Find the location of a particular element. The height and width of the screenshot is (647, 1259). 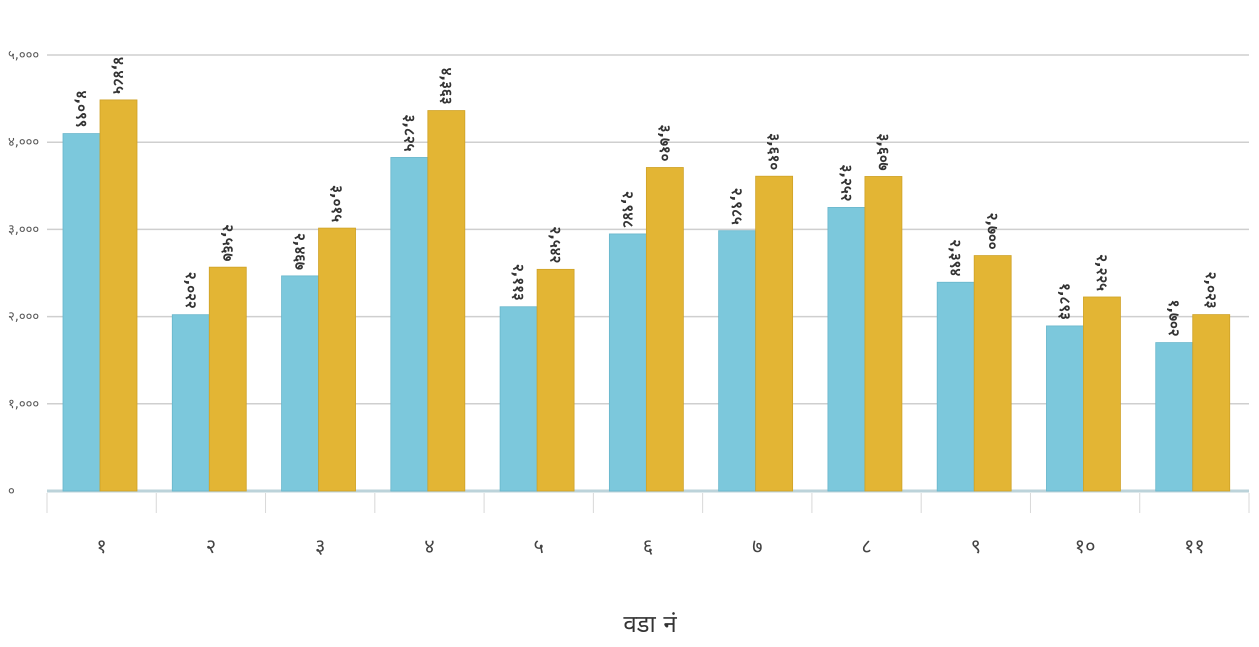

x-tick-label: ३ is located at coordinates (320, 546).